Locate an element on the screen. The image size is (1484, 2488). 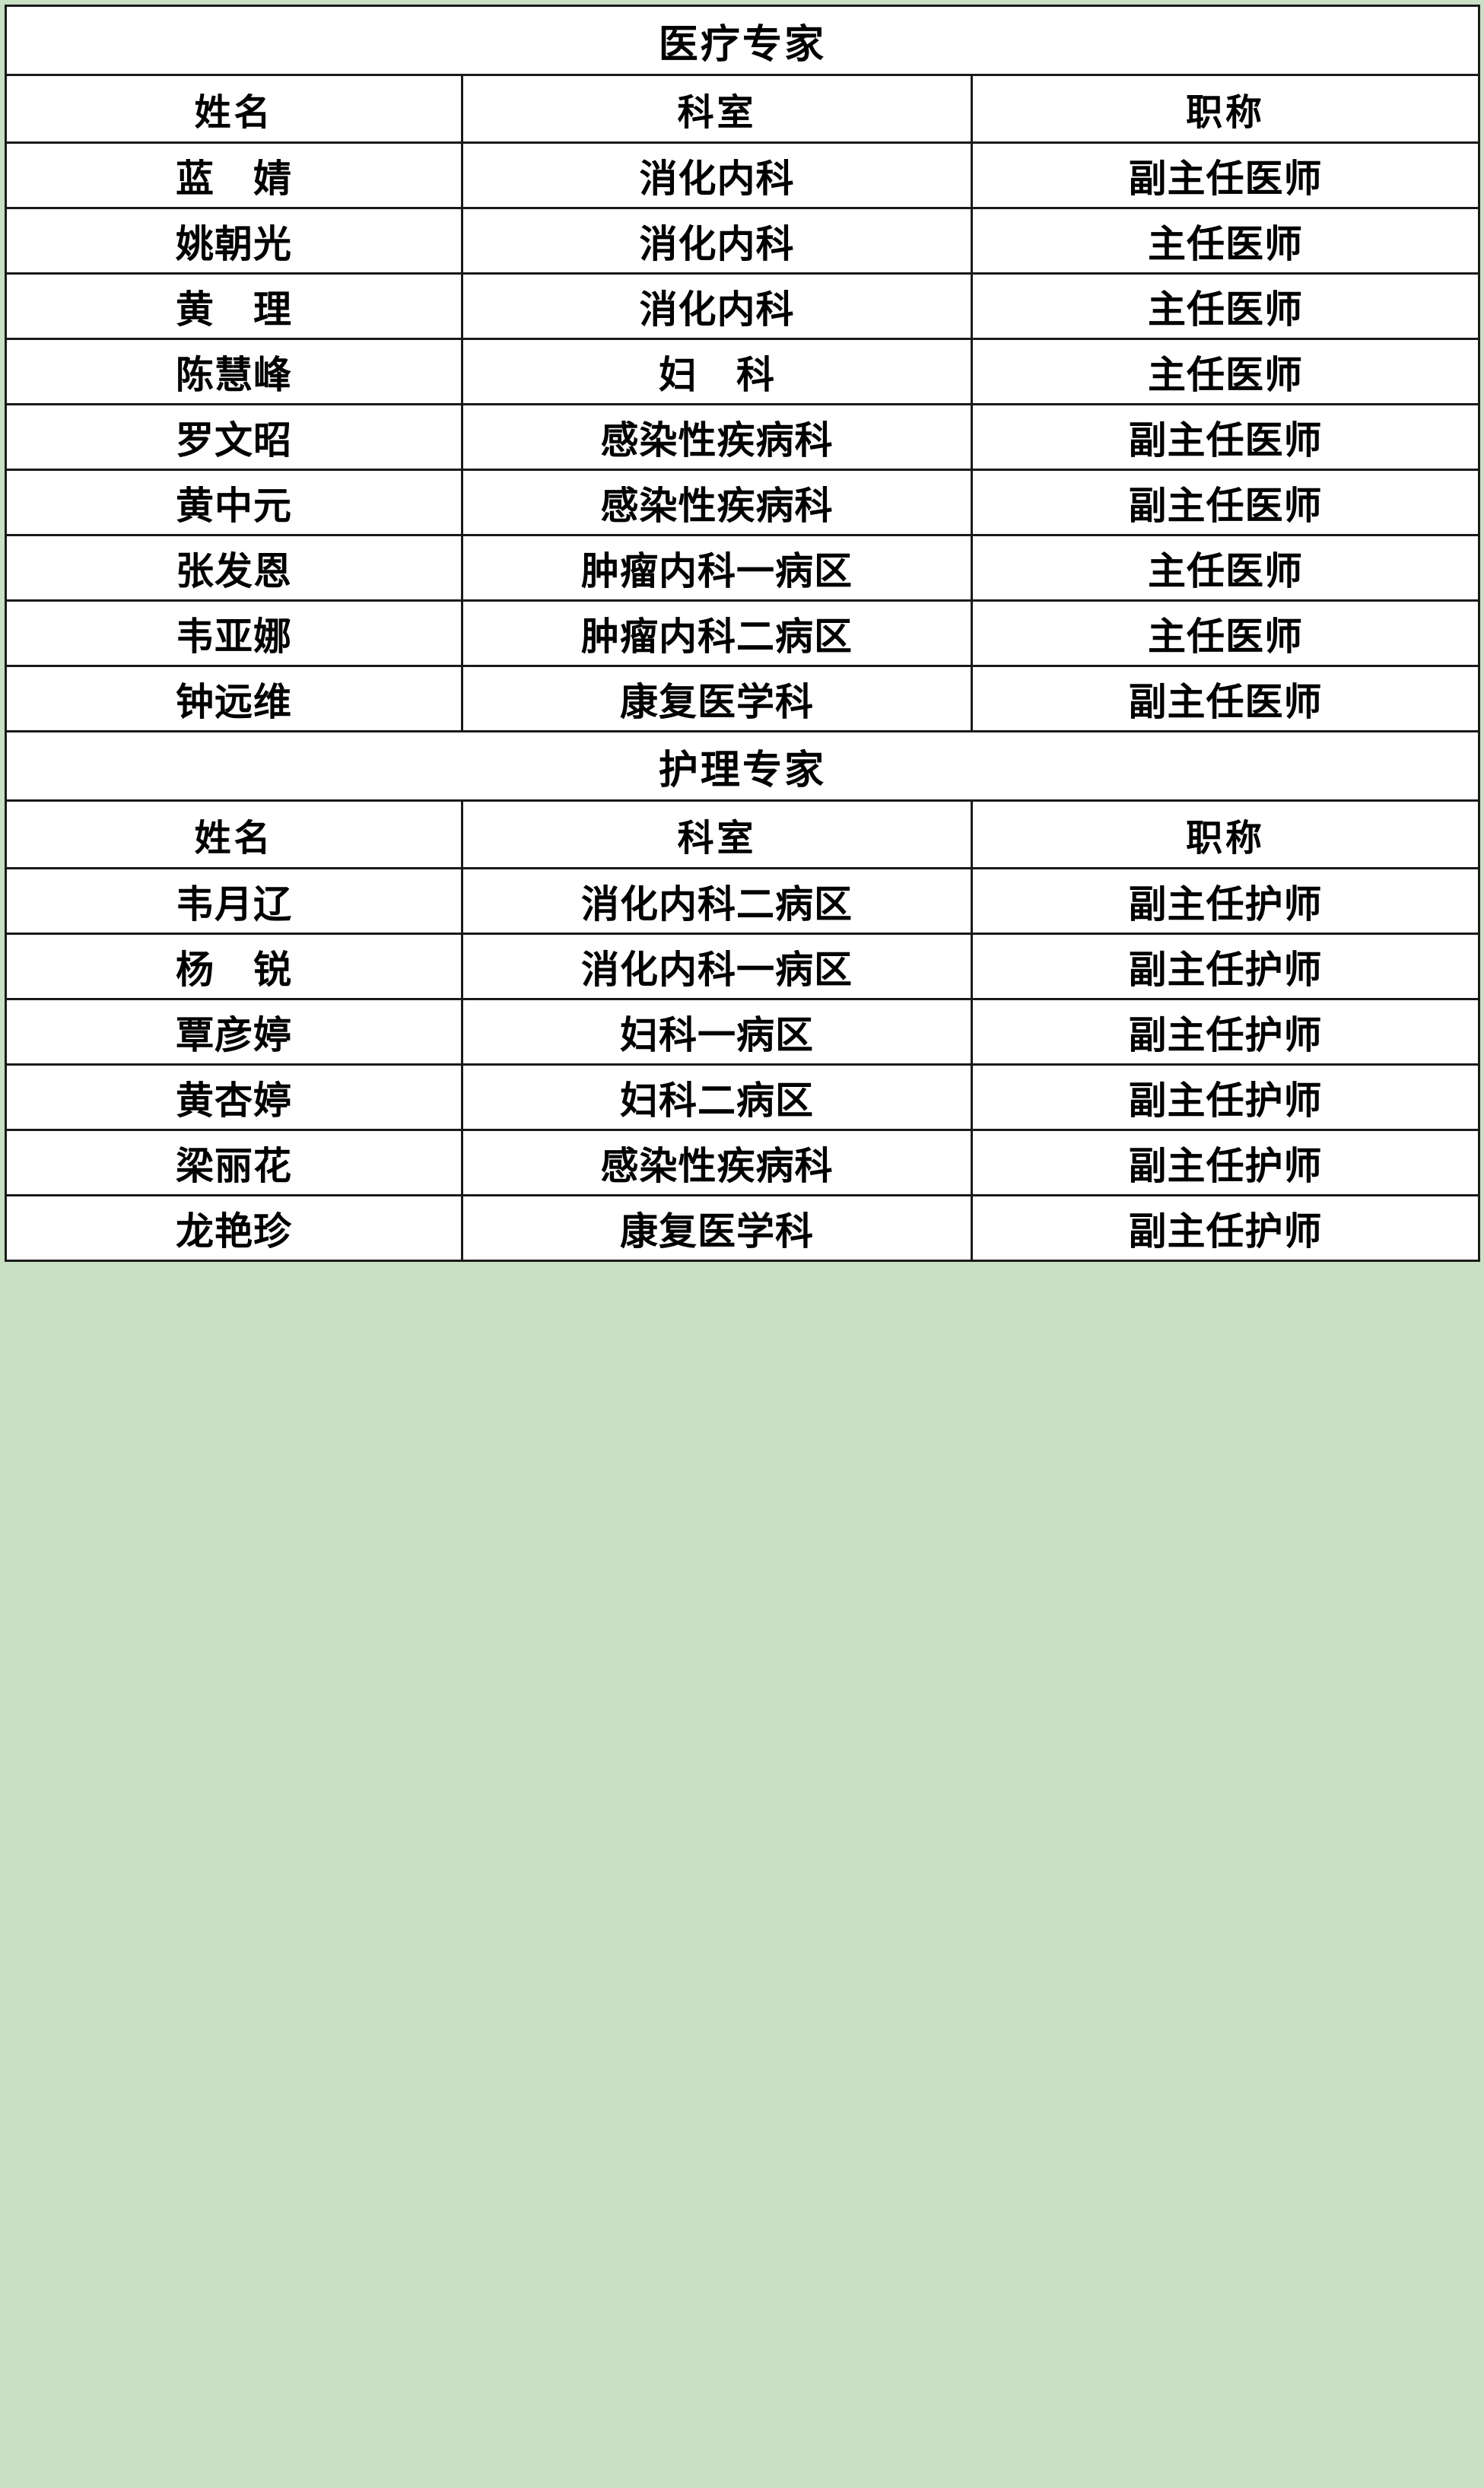
table-row: 罗文昭 感染性疾病科 副主任医师 is located at coordinates (743, 437).